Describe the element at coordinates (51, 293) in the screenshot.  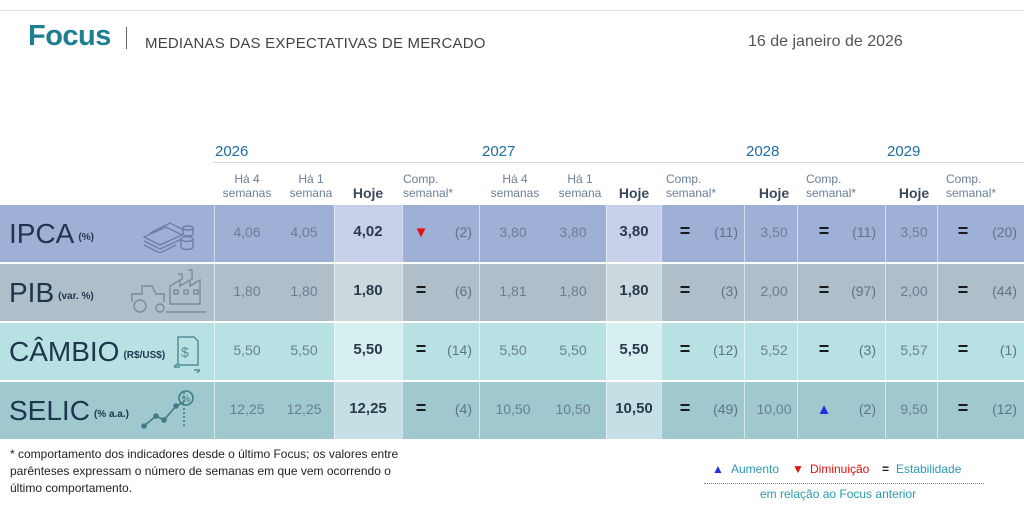
I see `indicator-label: PIB (var. %)` at that location.